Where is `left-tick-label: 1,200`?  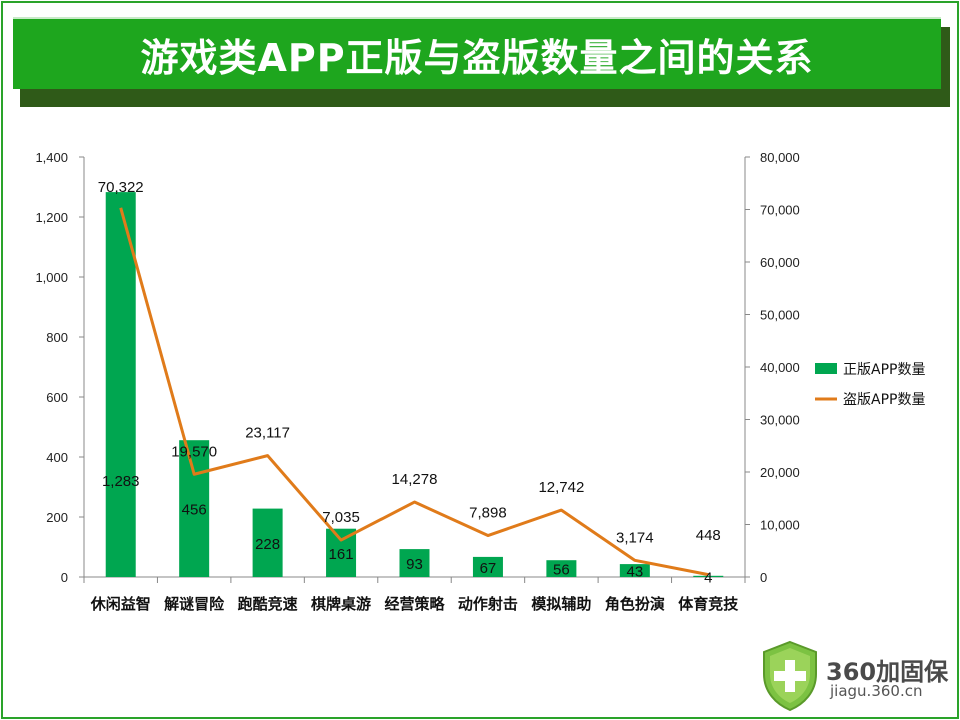 left-tick-label: 1,200 is located at coordinates (51, 217).